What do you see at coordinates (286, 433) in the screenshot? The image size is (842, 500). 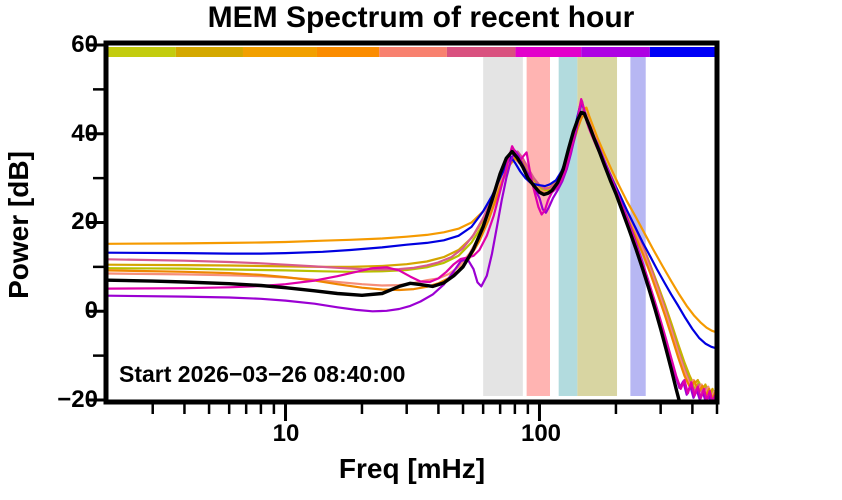 I see `x-tick-label-10: 10` at bounding box center [286, 433].